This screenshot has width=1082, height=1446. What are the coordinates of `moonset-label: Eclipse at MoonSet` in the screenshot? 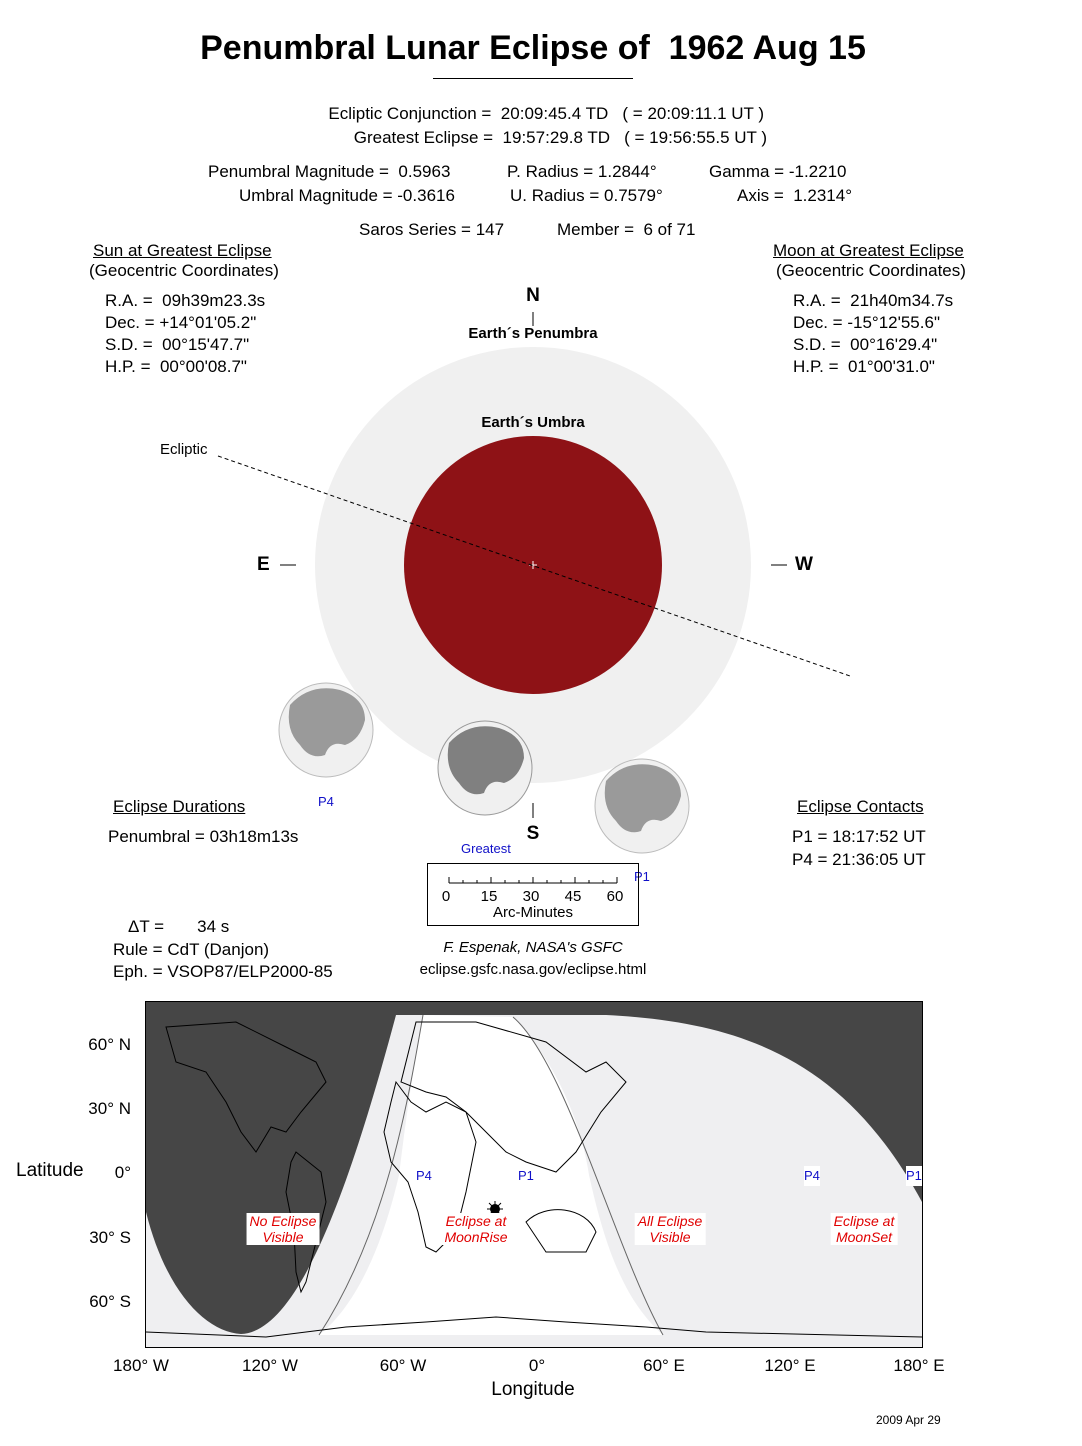 It's located at (864, 1229).